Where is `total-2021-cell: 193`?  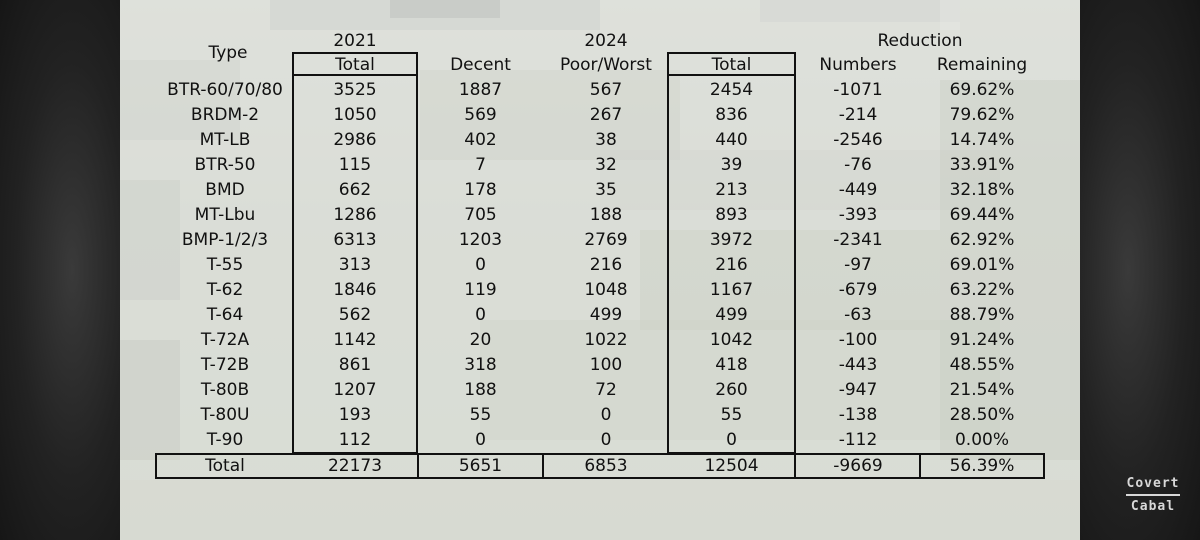
total-2021-cell: 193 is located at coordinates (355, 415).